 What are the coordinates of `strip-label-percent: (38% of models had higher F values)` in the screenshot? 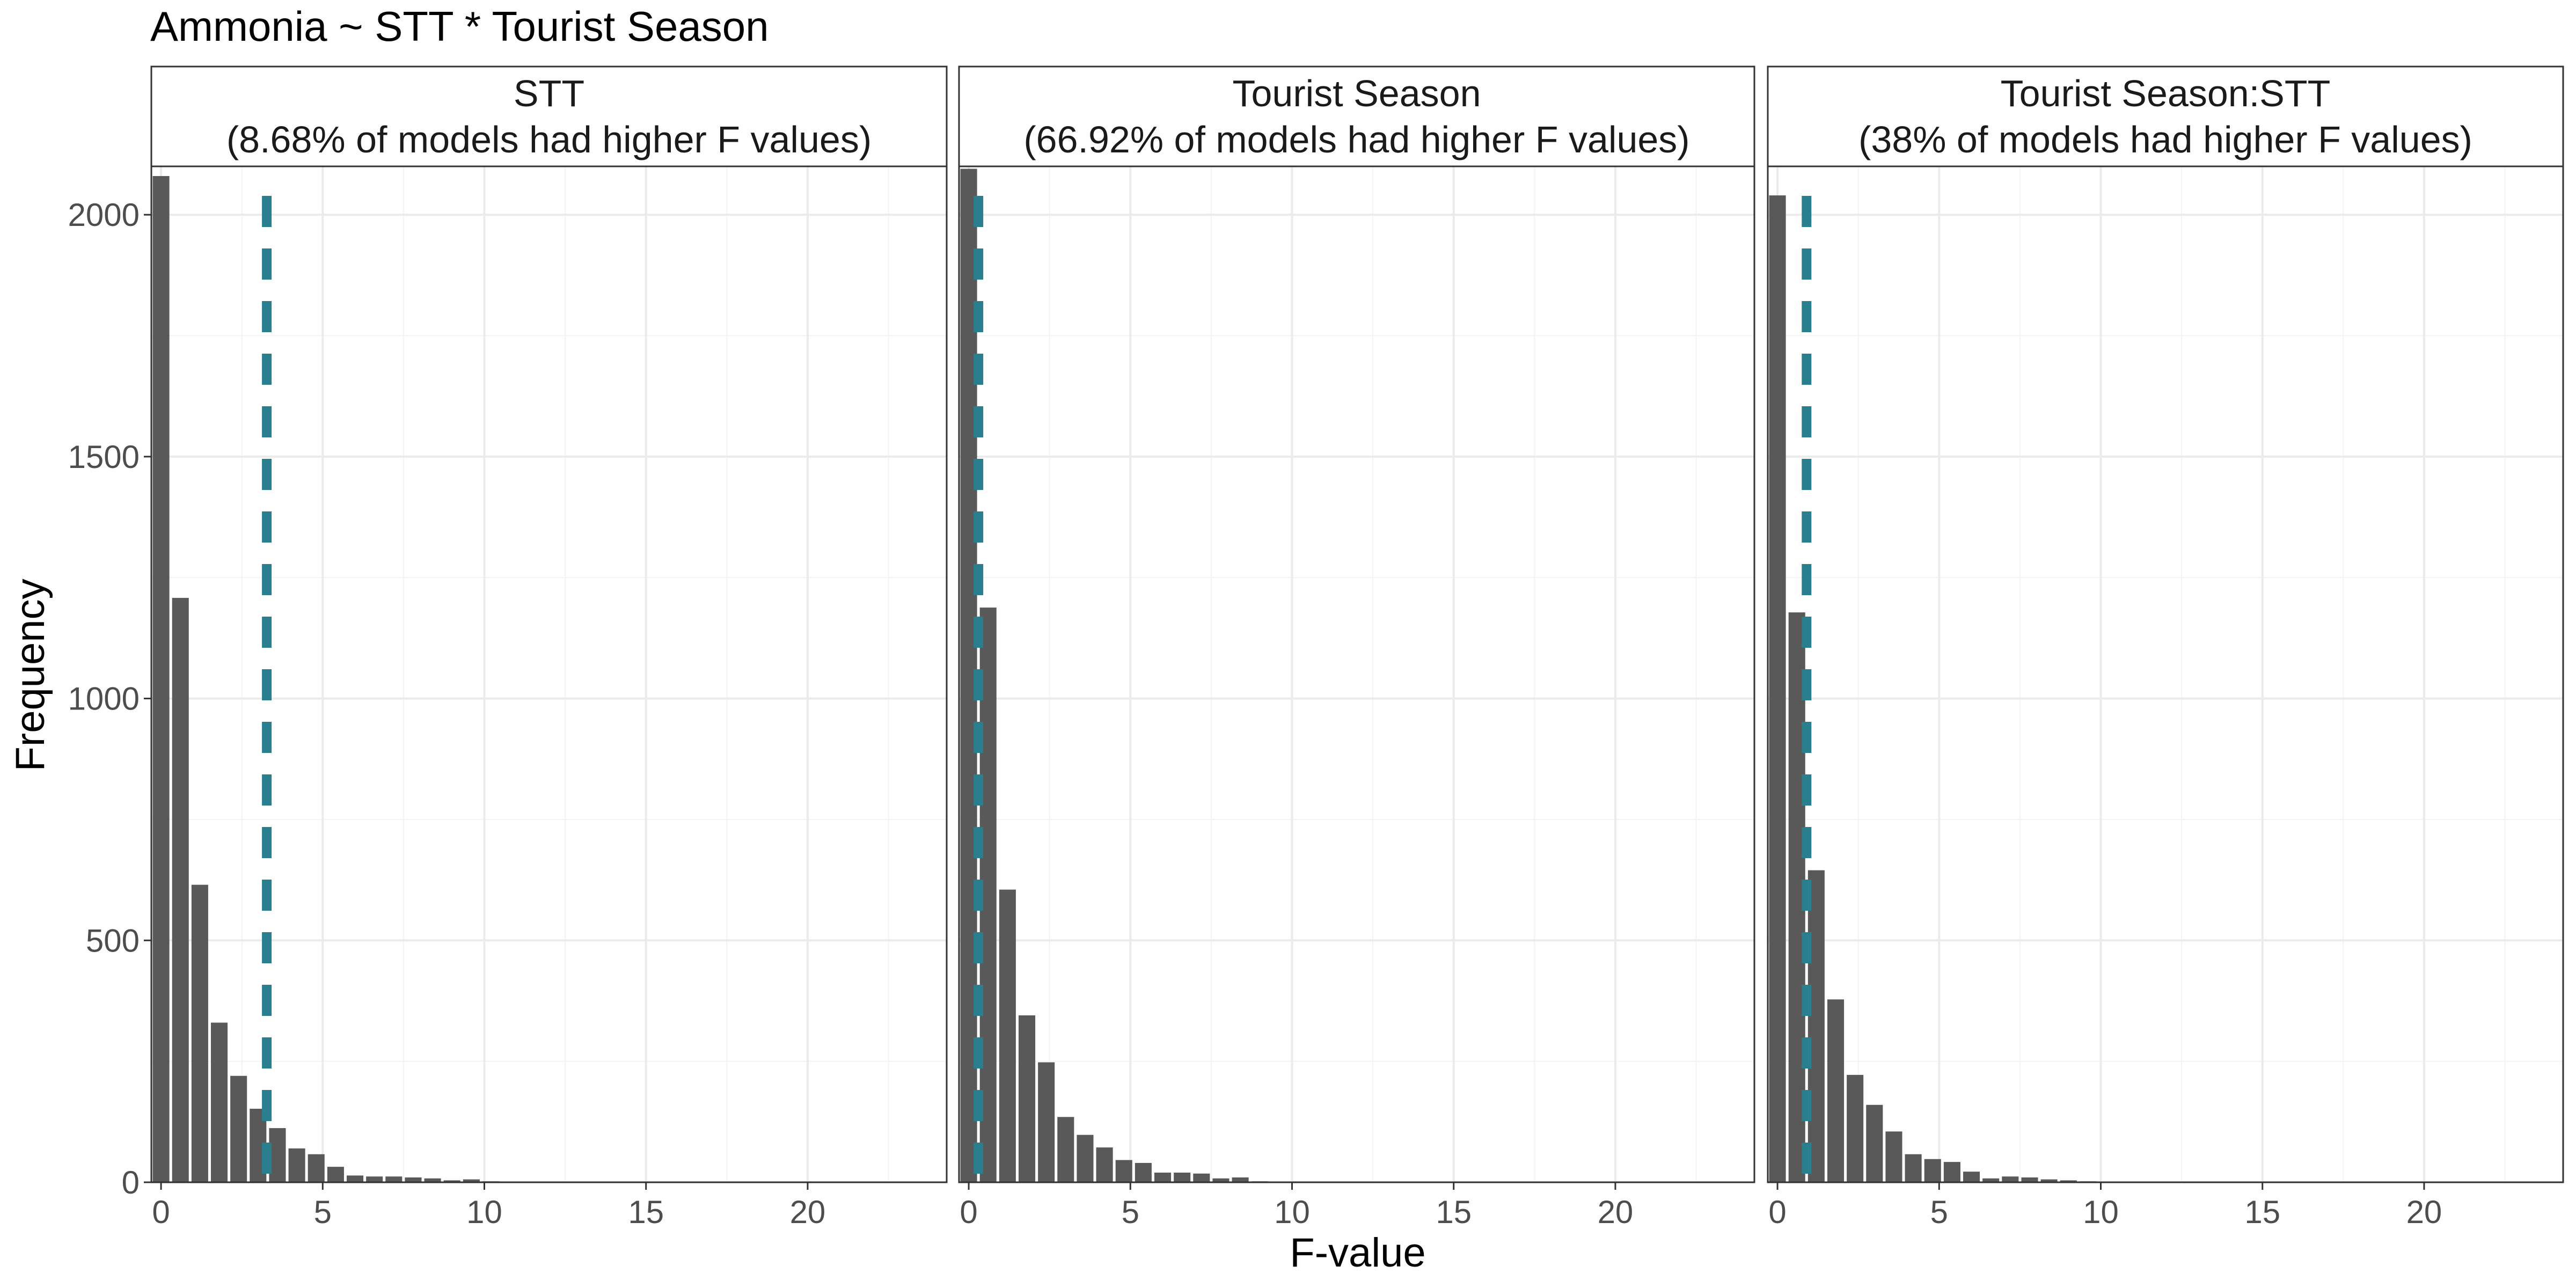 It's located at (2165, 139).